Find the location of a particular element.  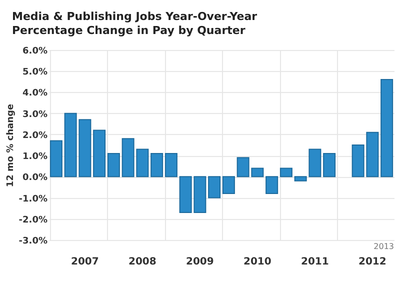

y-tick-label: 2.0% is located at coordinates (35, 135).